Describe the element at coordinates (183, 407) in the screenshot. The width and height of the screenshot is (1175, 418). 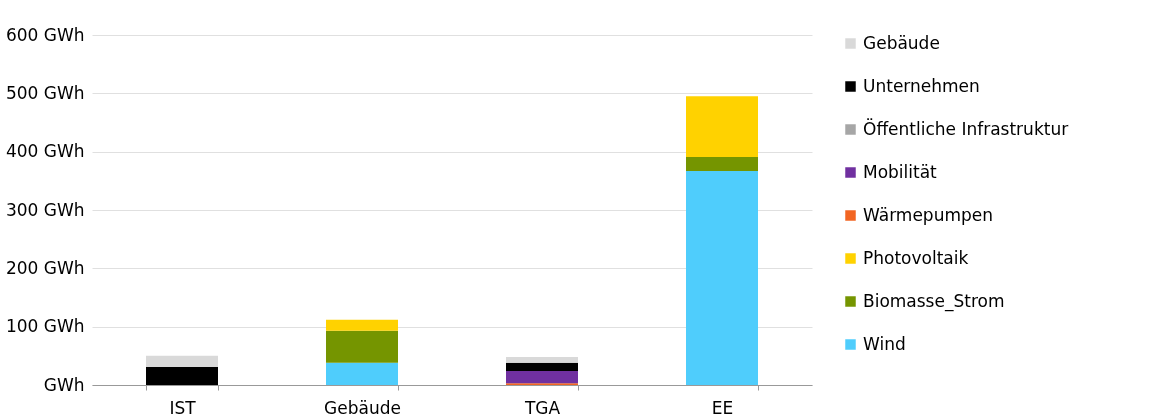
I see `x-tick-label: IST` at that location.